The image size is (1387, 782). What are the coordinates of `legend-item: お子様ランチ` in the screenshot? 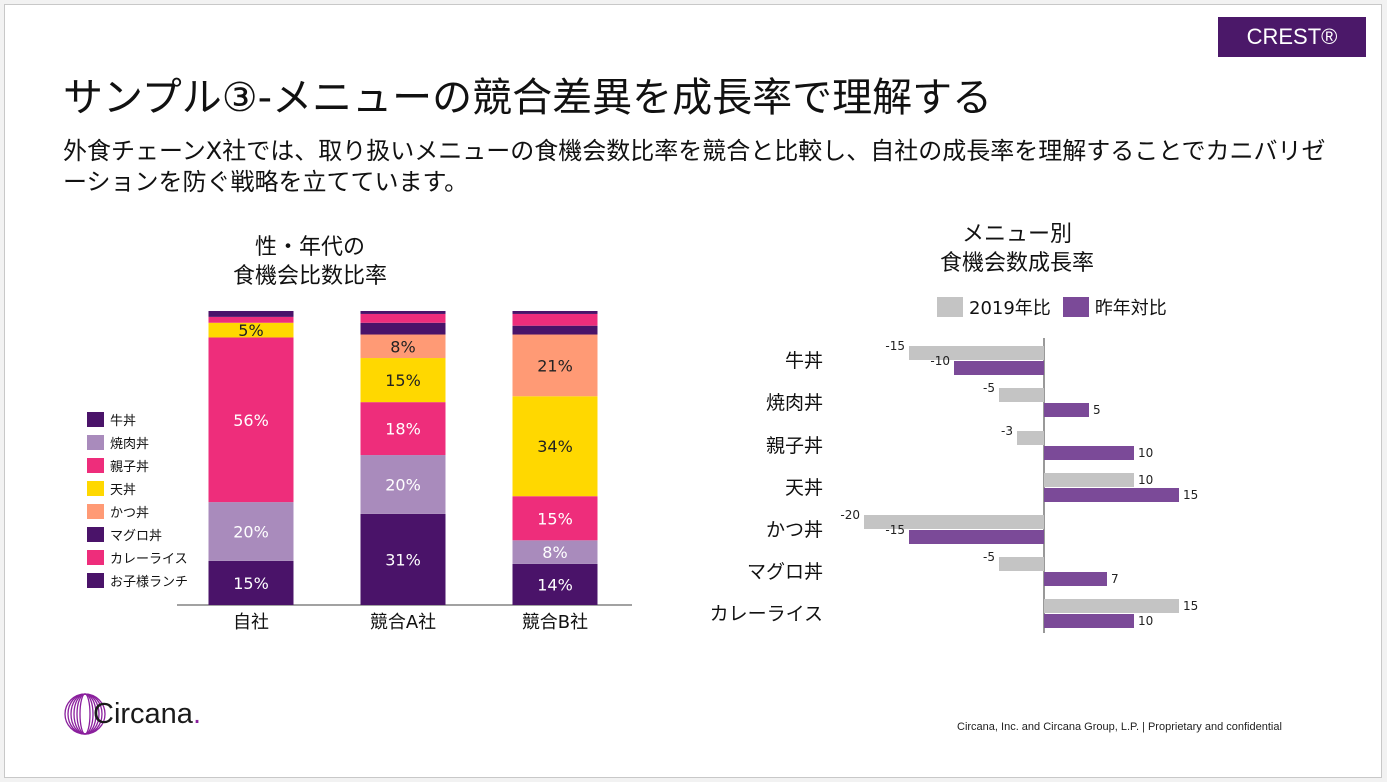 It's located at (137, 580).